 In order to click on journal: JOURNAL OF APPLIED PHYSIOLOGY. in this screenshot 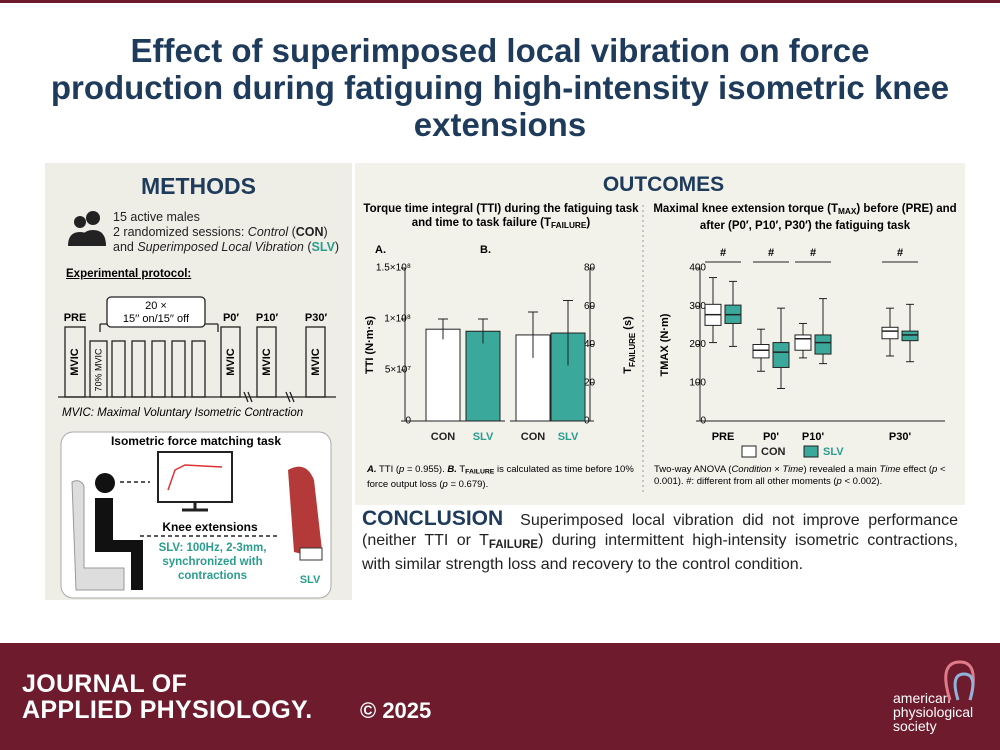, I will do `click(167, 697)`.